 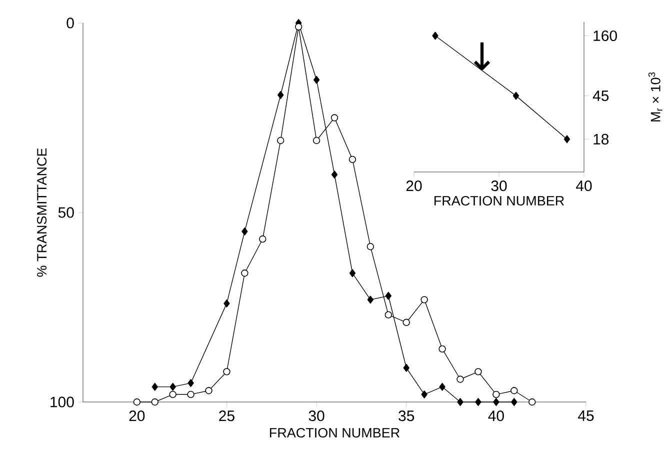 What do you see at coordinates (66, 212) in the screenshot?
I see `y-tick-label: 50` at bounding box center [66, 212].